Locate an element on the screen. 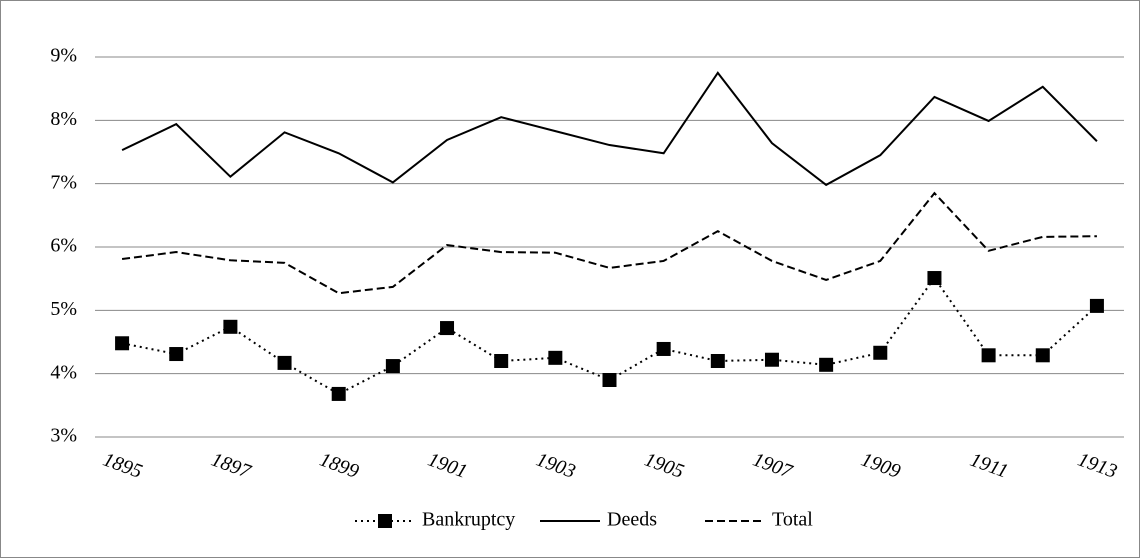  legend-label: Total is located at coordinates (792, 520).